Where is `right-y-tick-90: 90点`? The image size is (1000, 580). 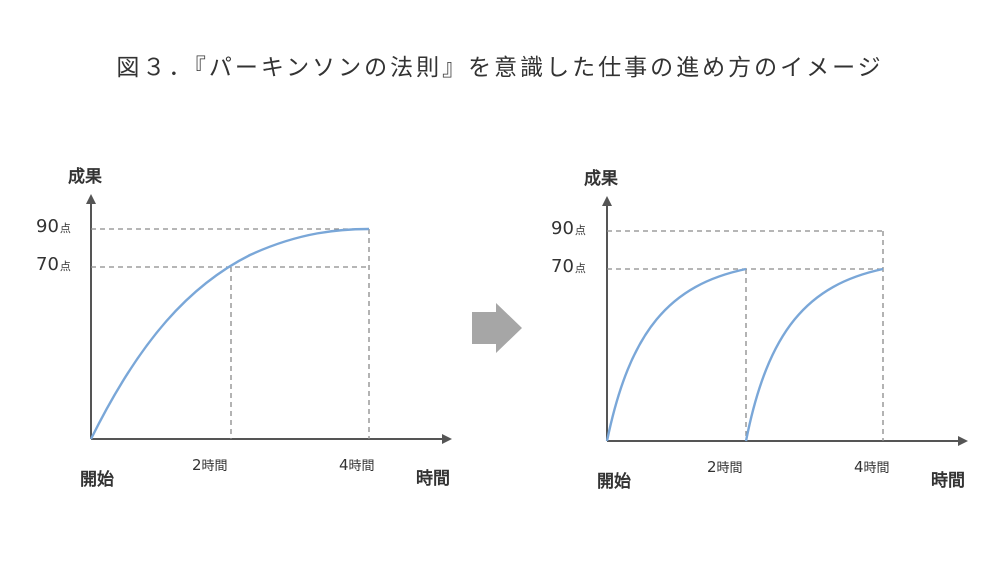
right-y-tick-90: 90点 is located at coordinates (568, 228).